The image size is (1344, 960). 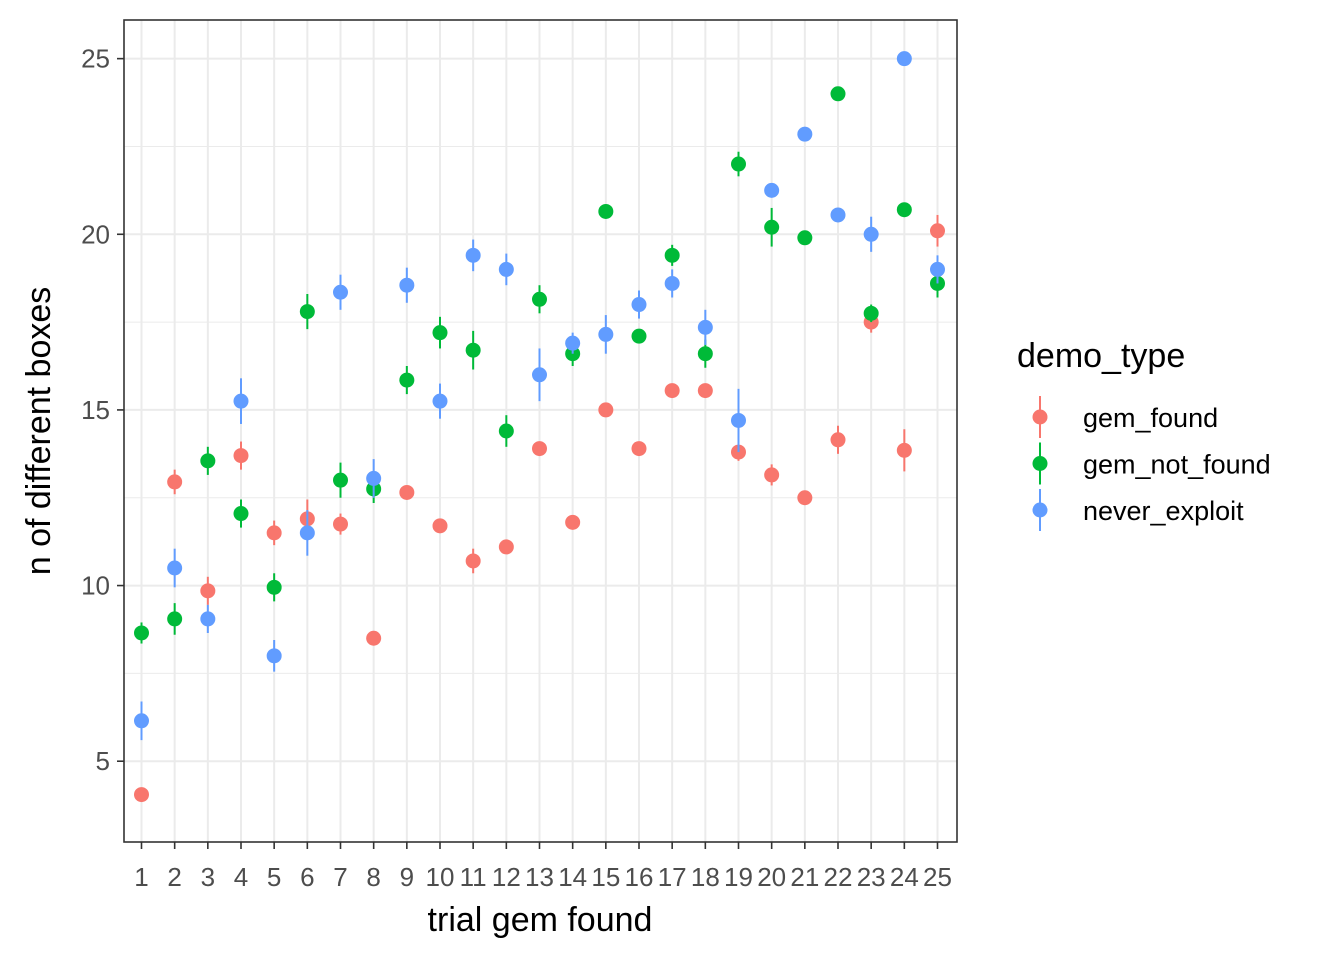 What do you see at coordinates (95, 59) in the screenshot?
I see `y-tick-label: 25` at bounding box center [95, 59].